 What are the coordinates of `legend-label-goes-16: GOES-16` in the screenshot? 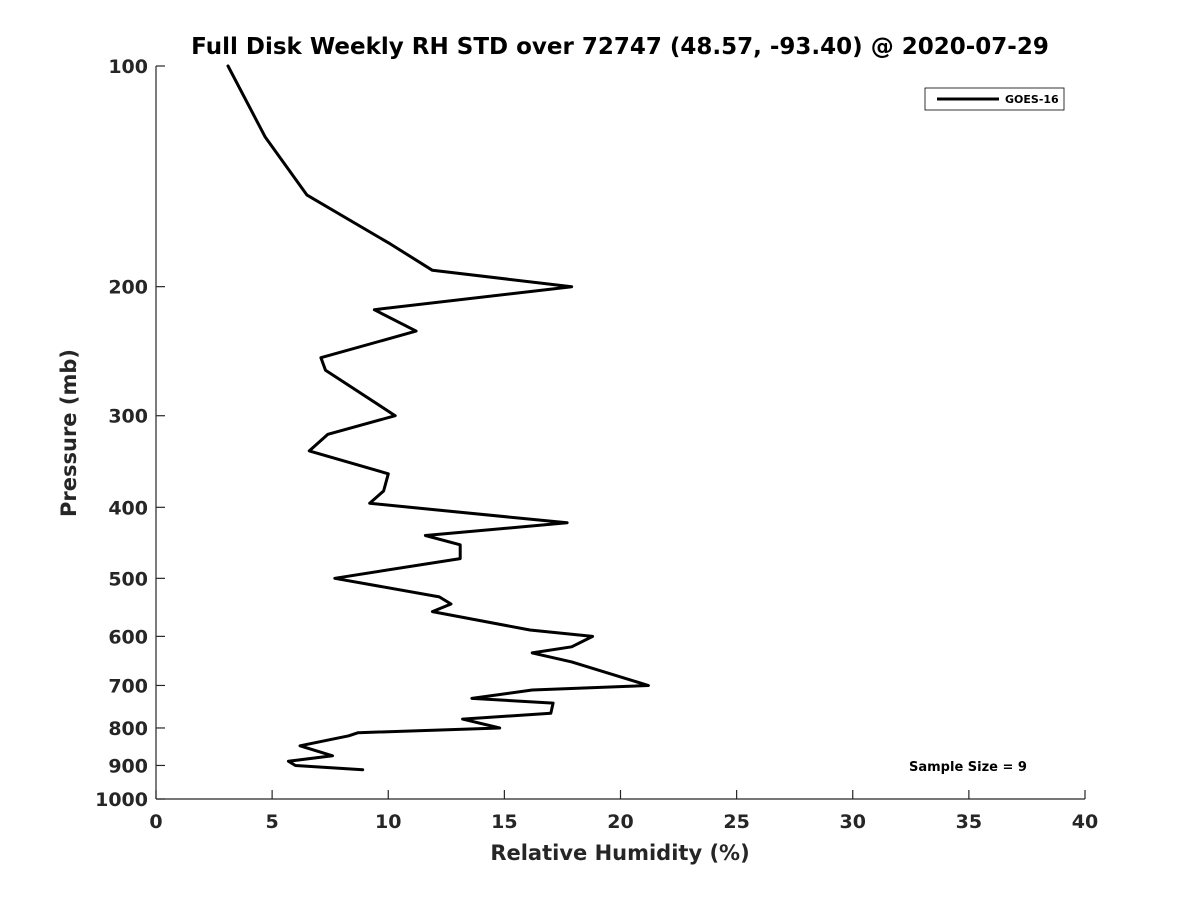 It's located at (1032, 99).